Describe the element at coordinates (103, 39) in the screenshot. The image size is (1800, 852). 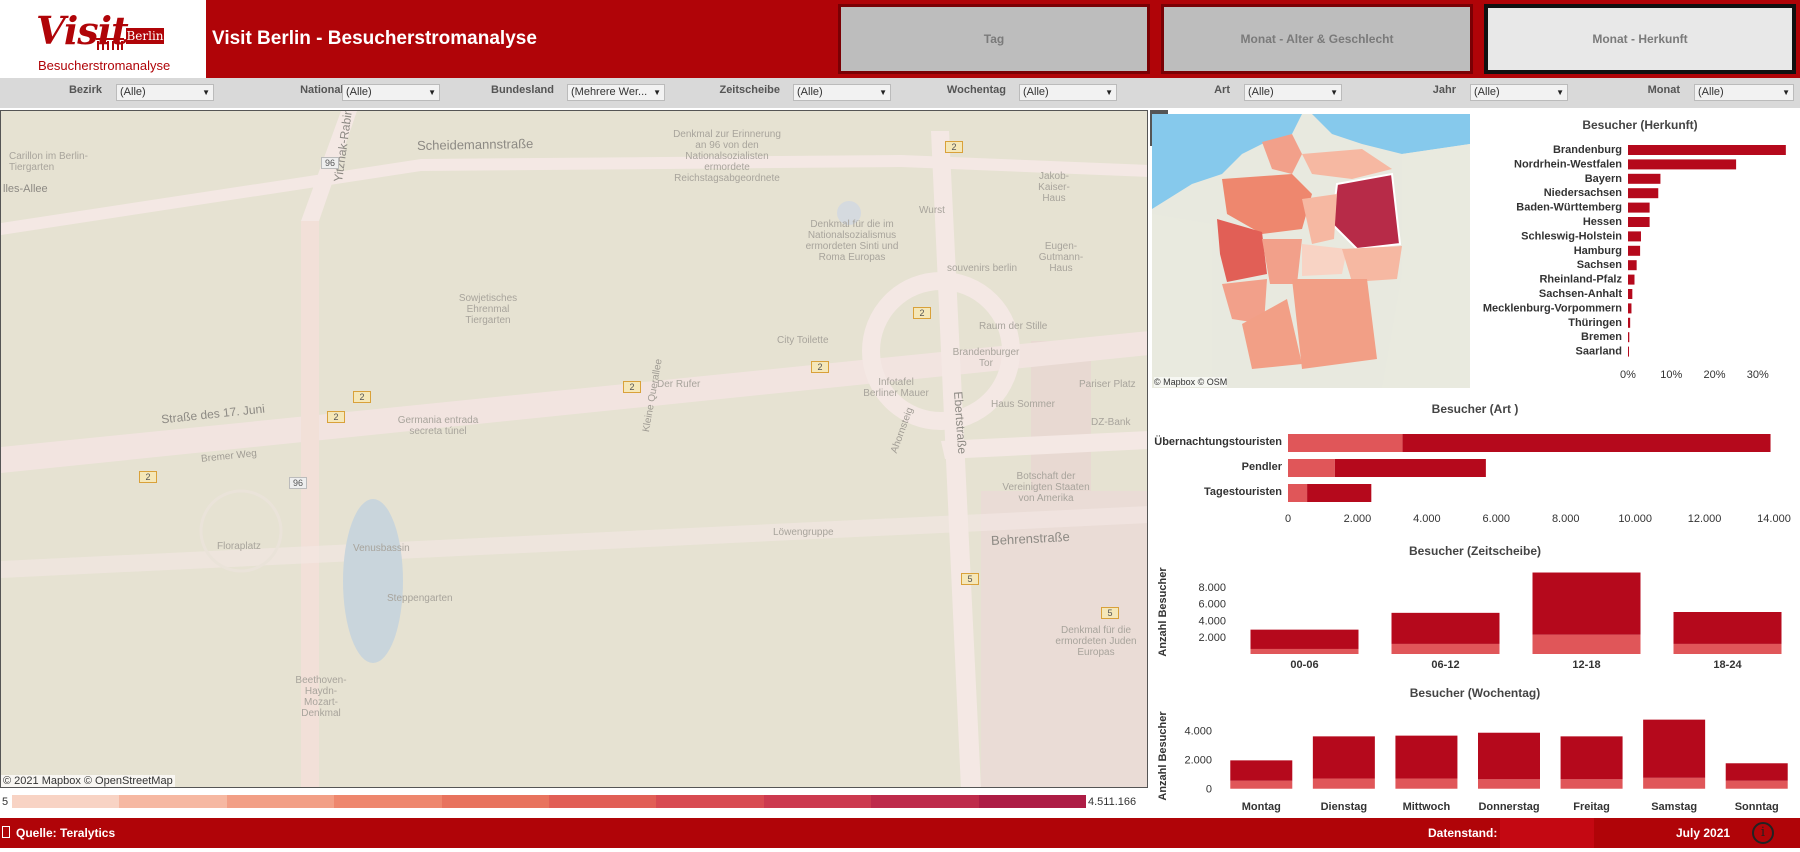
I see `visit-berlin-logo: Visit Berlin Besucherstromanalyse` at that location.